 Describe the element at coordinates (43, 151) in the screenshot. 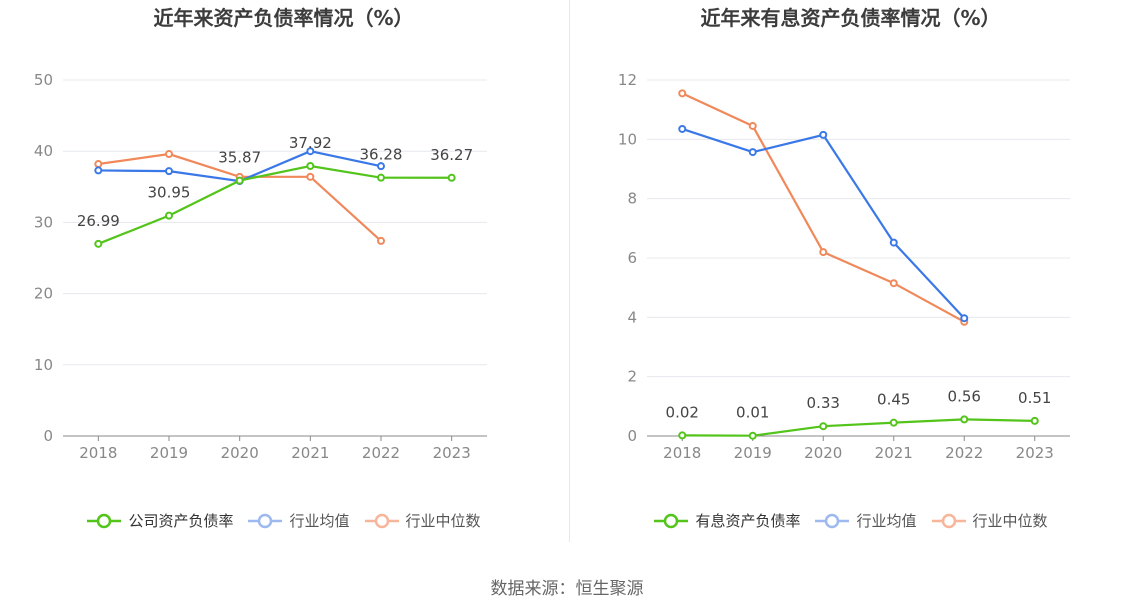

I see `y-tick-label: 40` at that location.